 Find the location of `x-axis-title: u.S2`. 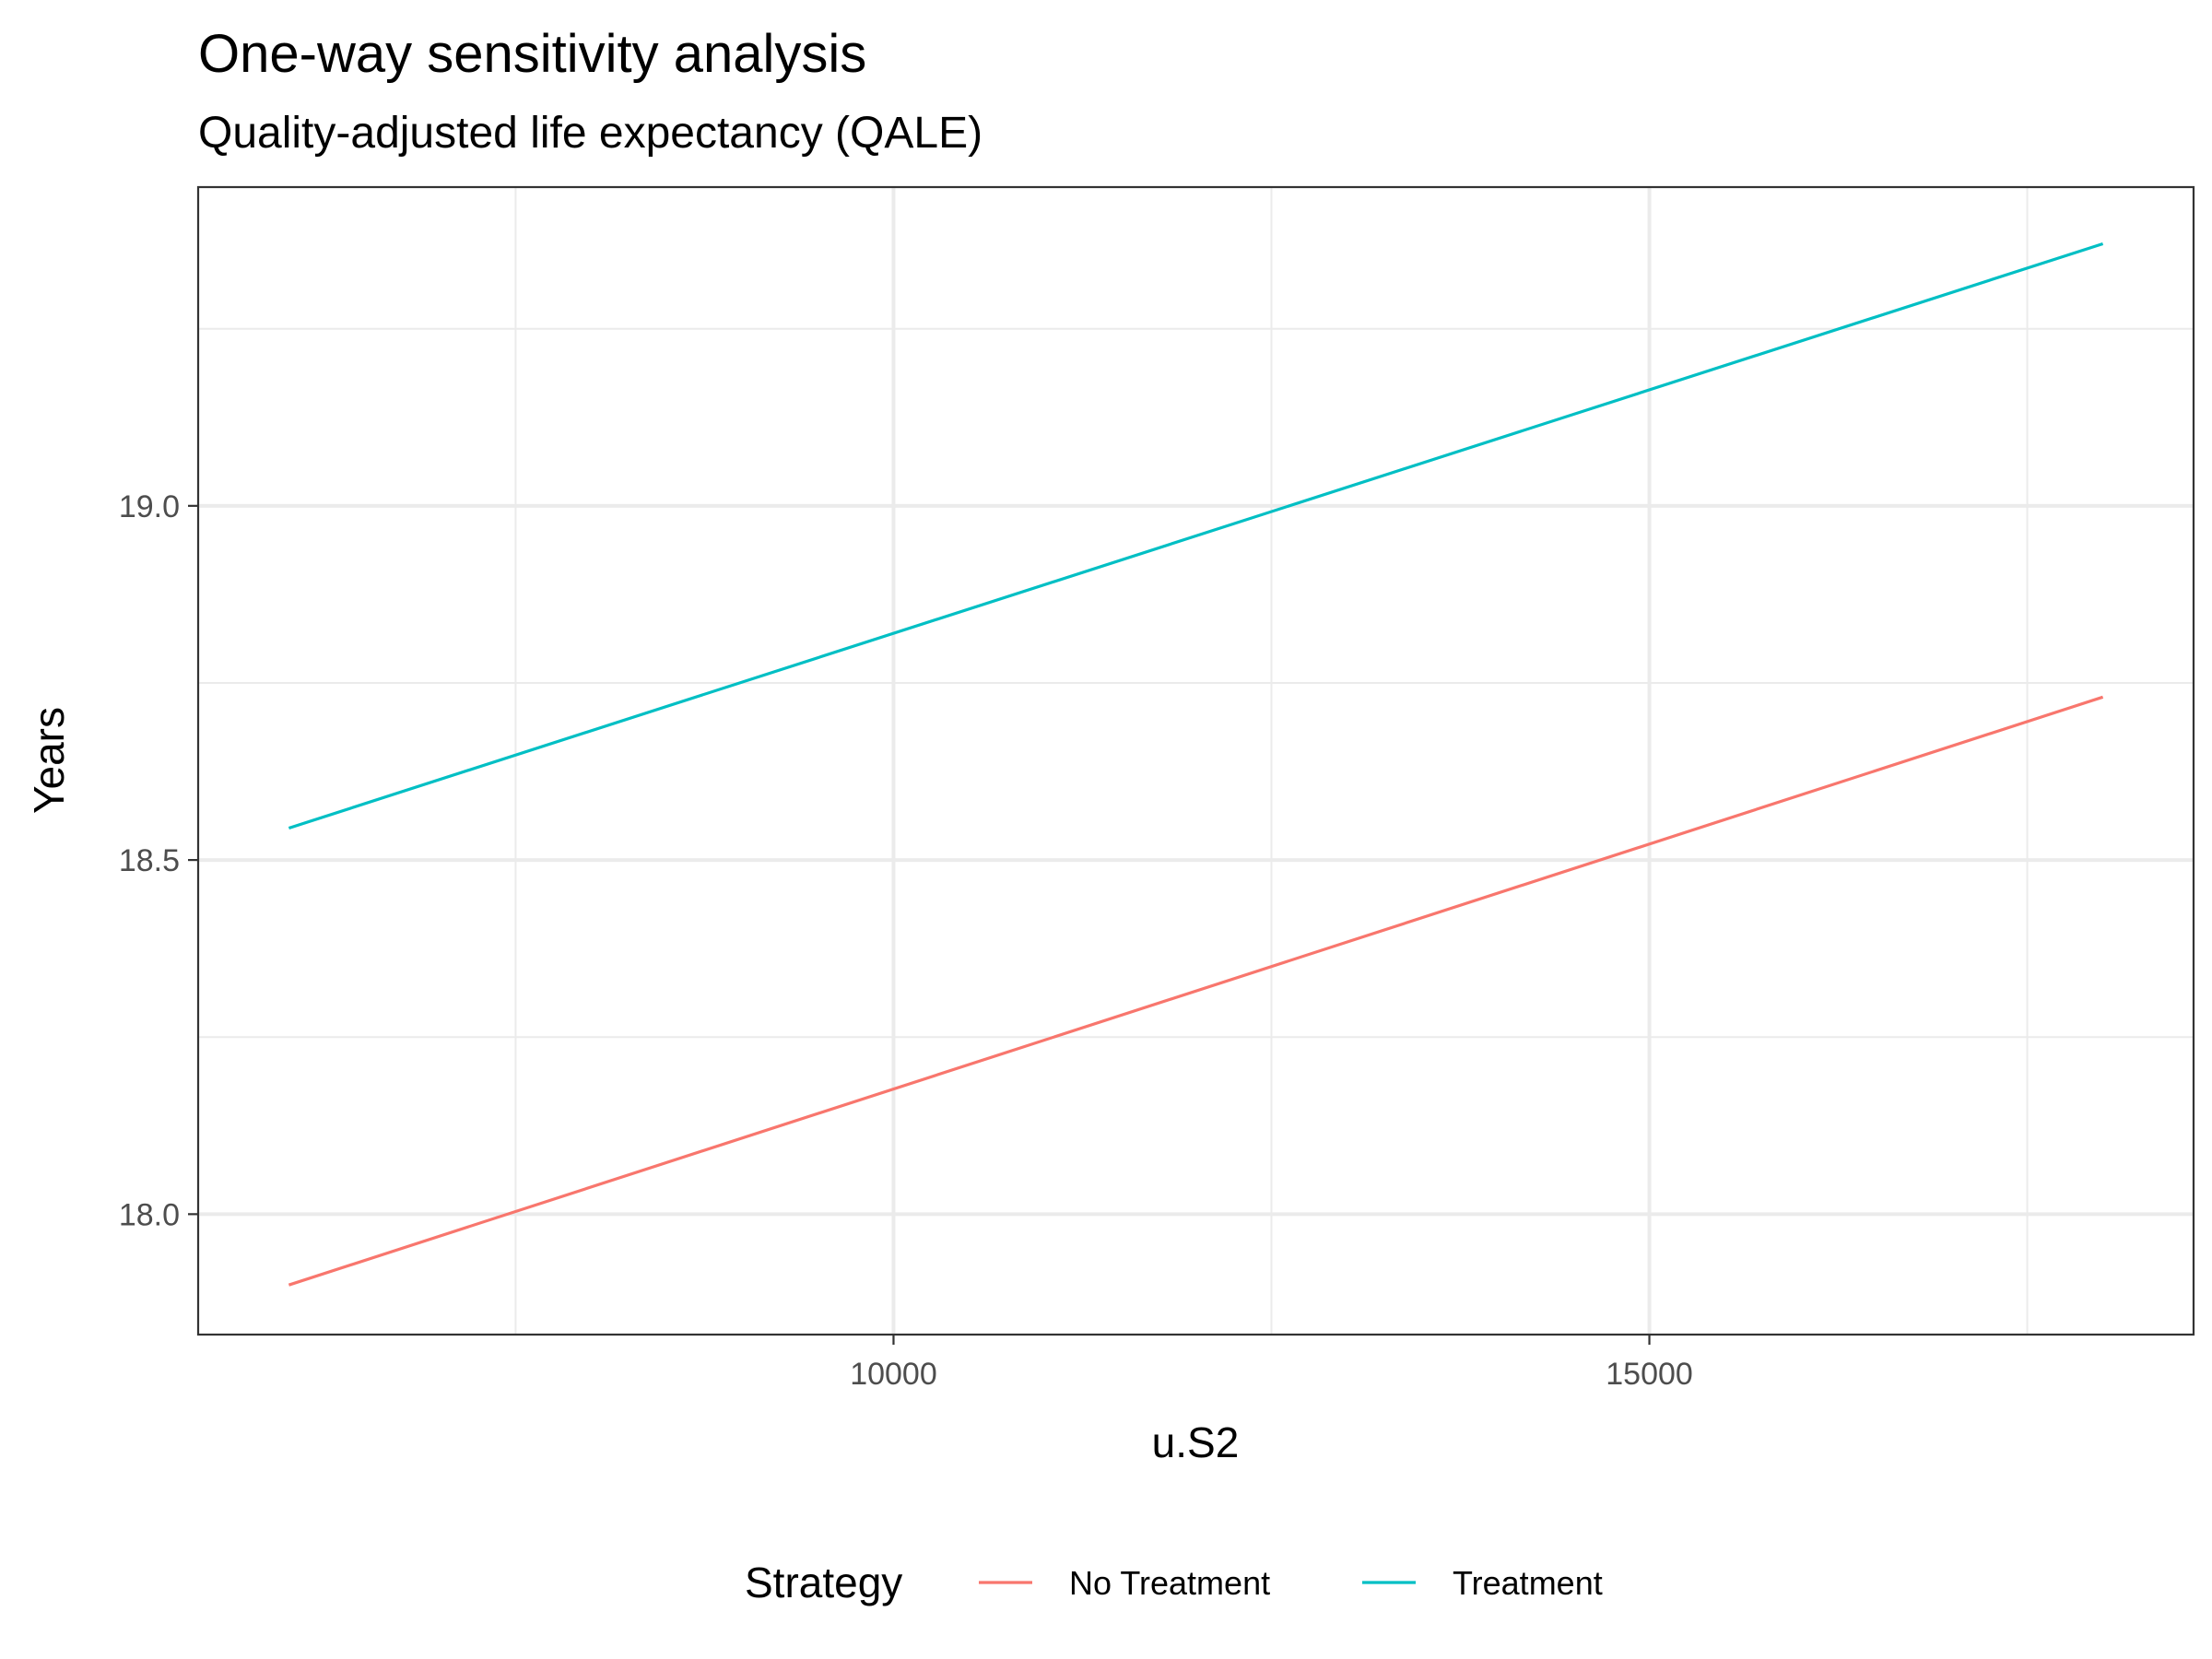

x-axis-title: u.S2 is located at coordinates (1196, 1442).